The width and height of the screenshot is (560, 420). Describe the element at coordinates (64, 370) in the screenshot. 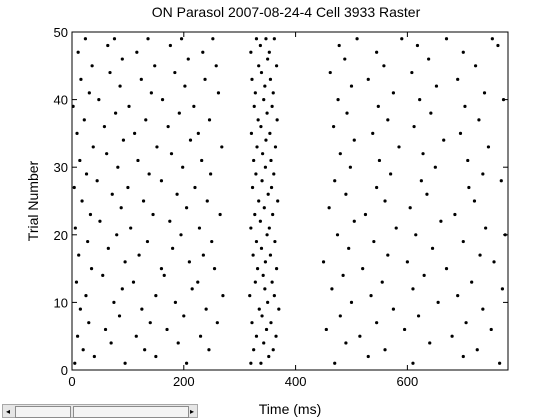

I see `y-tick-label: 0` at that location.